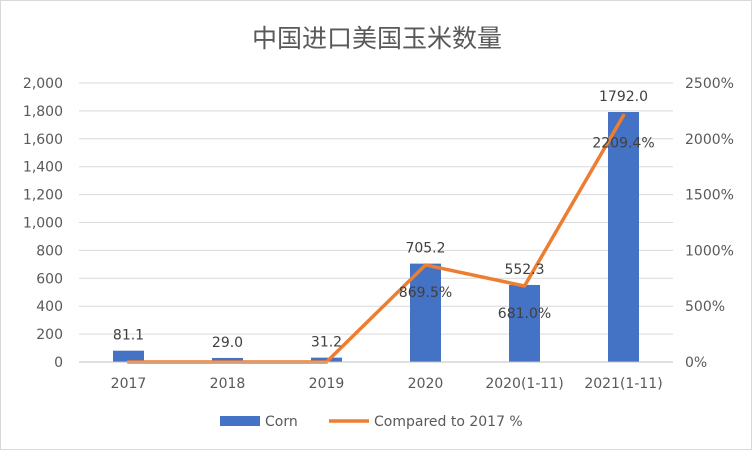 The height and width of the screenshot is (453, 752). What do you see at coordinates (709, 140) in the screenshot?
I see `y-right-tick-label: 2000%` at bounding box center [709, 140].